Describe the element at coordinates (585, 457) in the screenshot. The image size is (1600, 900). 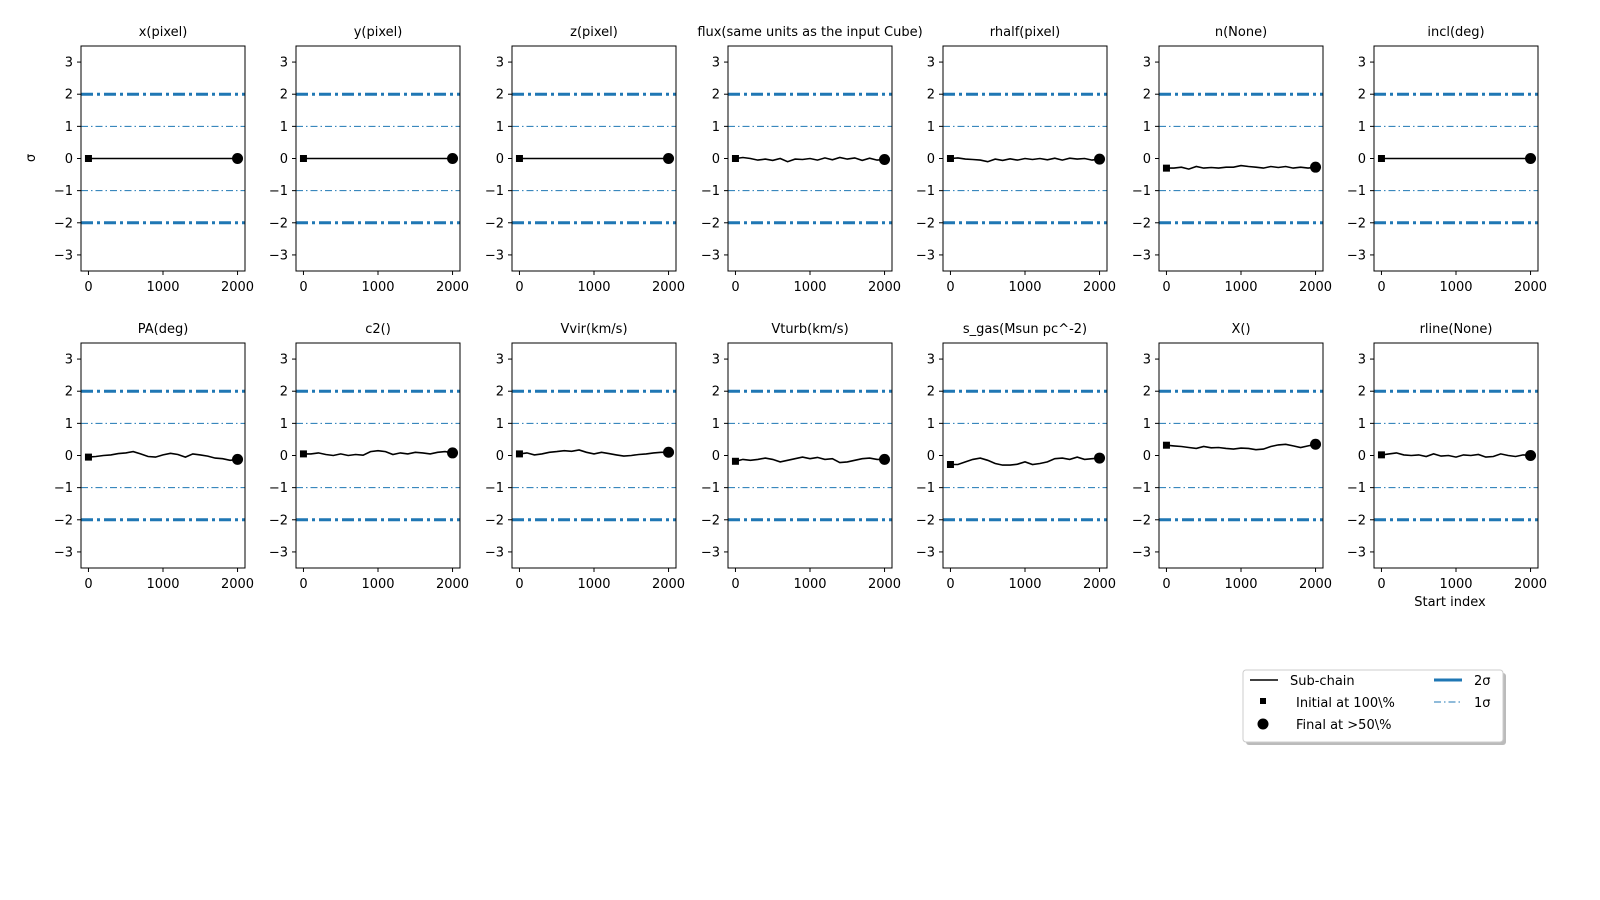
I see `panel: Vvir(km/s) 3 2 1 0 −1 −2 −3 0 1000 2000` at that location.